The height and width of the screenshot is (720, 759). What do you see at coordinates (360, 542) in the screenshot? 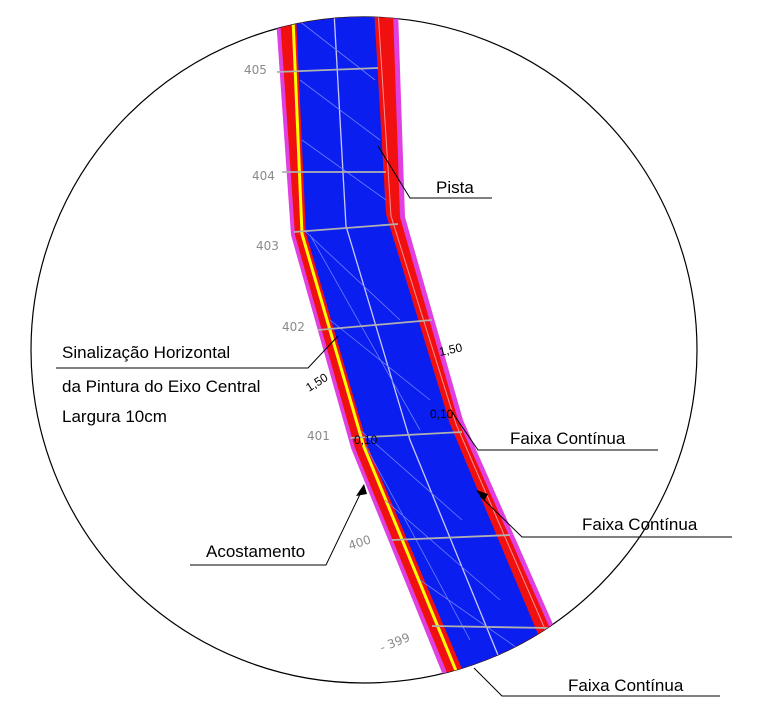
I see `station-400: 400` at bounding box center [360, 542].